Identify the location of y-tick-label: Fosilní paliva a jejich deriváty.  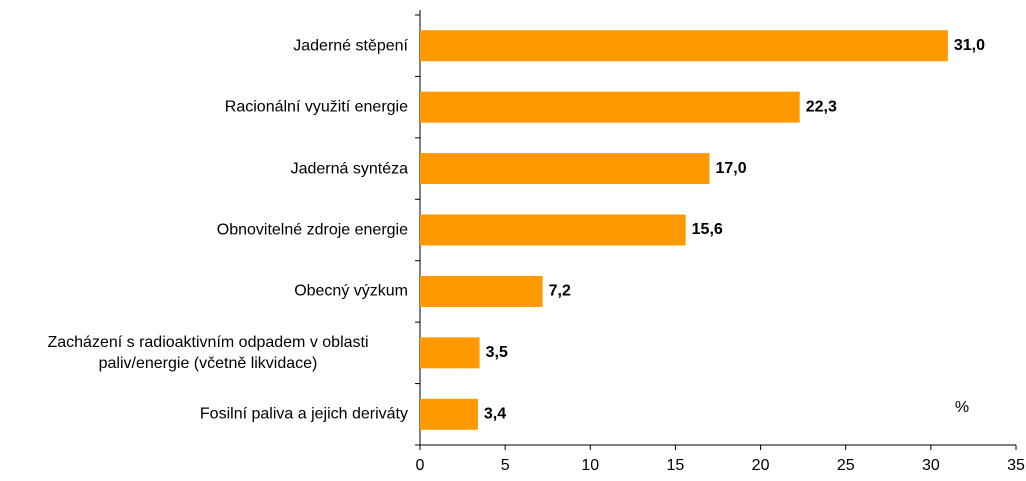
(303, 414).